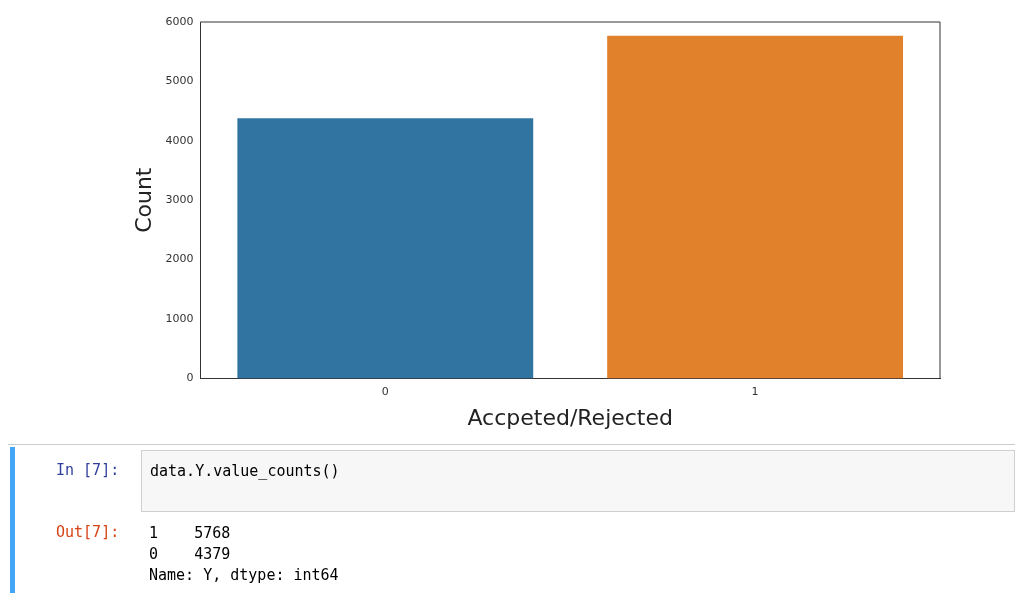 The height and width of the screenshot is (596, 1023). I want to click on text: 0 4379, so click(190, 554).